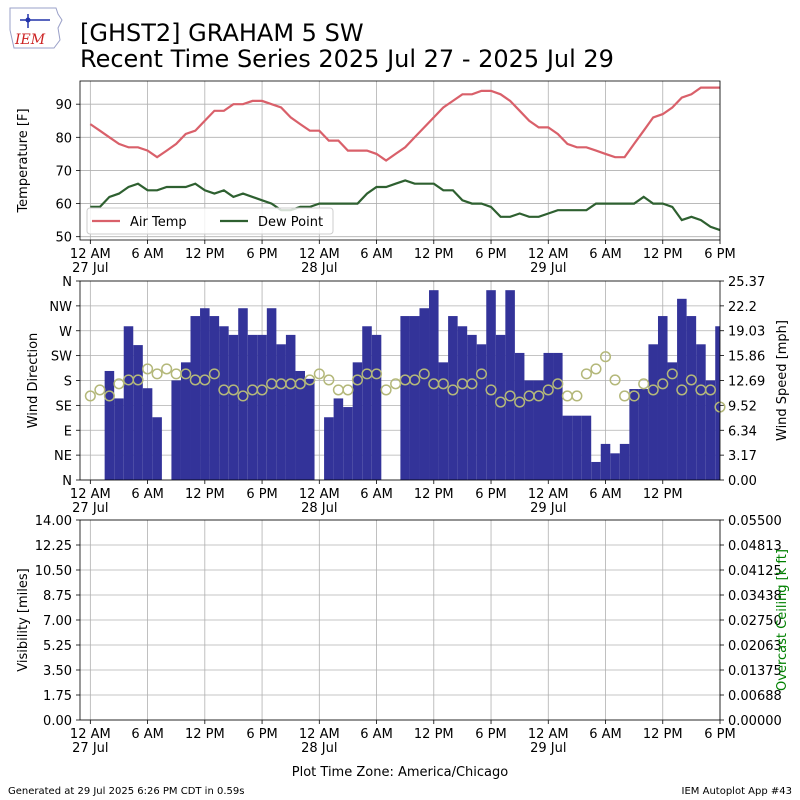 This screenshot has height=800, width=800. Describe the element at coordinates (63, 171) in the screenshot. I see `y-tick-label: 70` at that location.